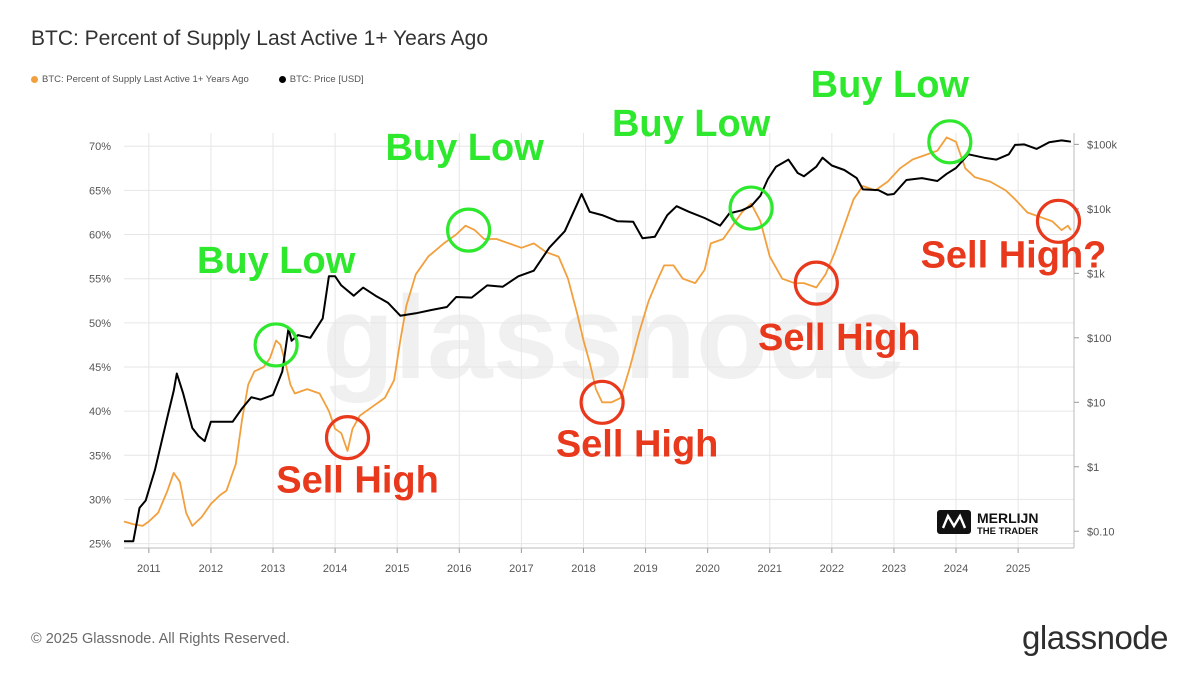  I want to click on sell-high-label: Sell High?, so click(1014, 255).